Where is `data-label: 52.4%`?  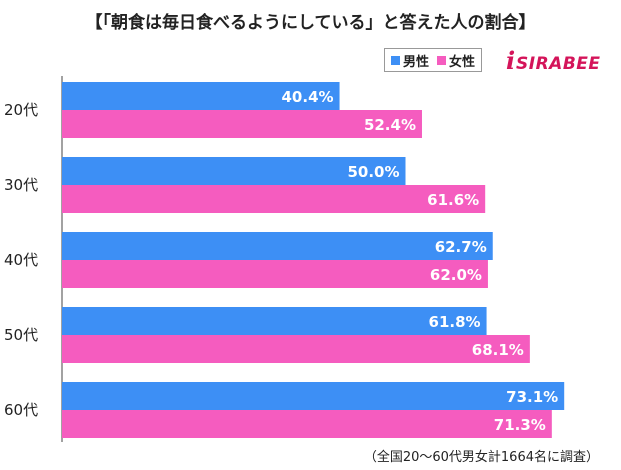 data-label: 52.4% is located at coordinates (390, 125).